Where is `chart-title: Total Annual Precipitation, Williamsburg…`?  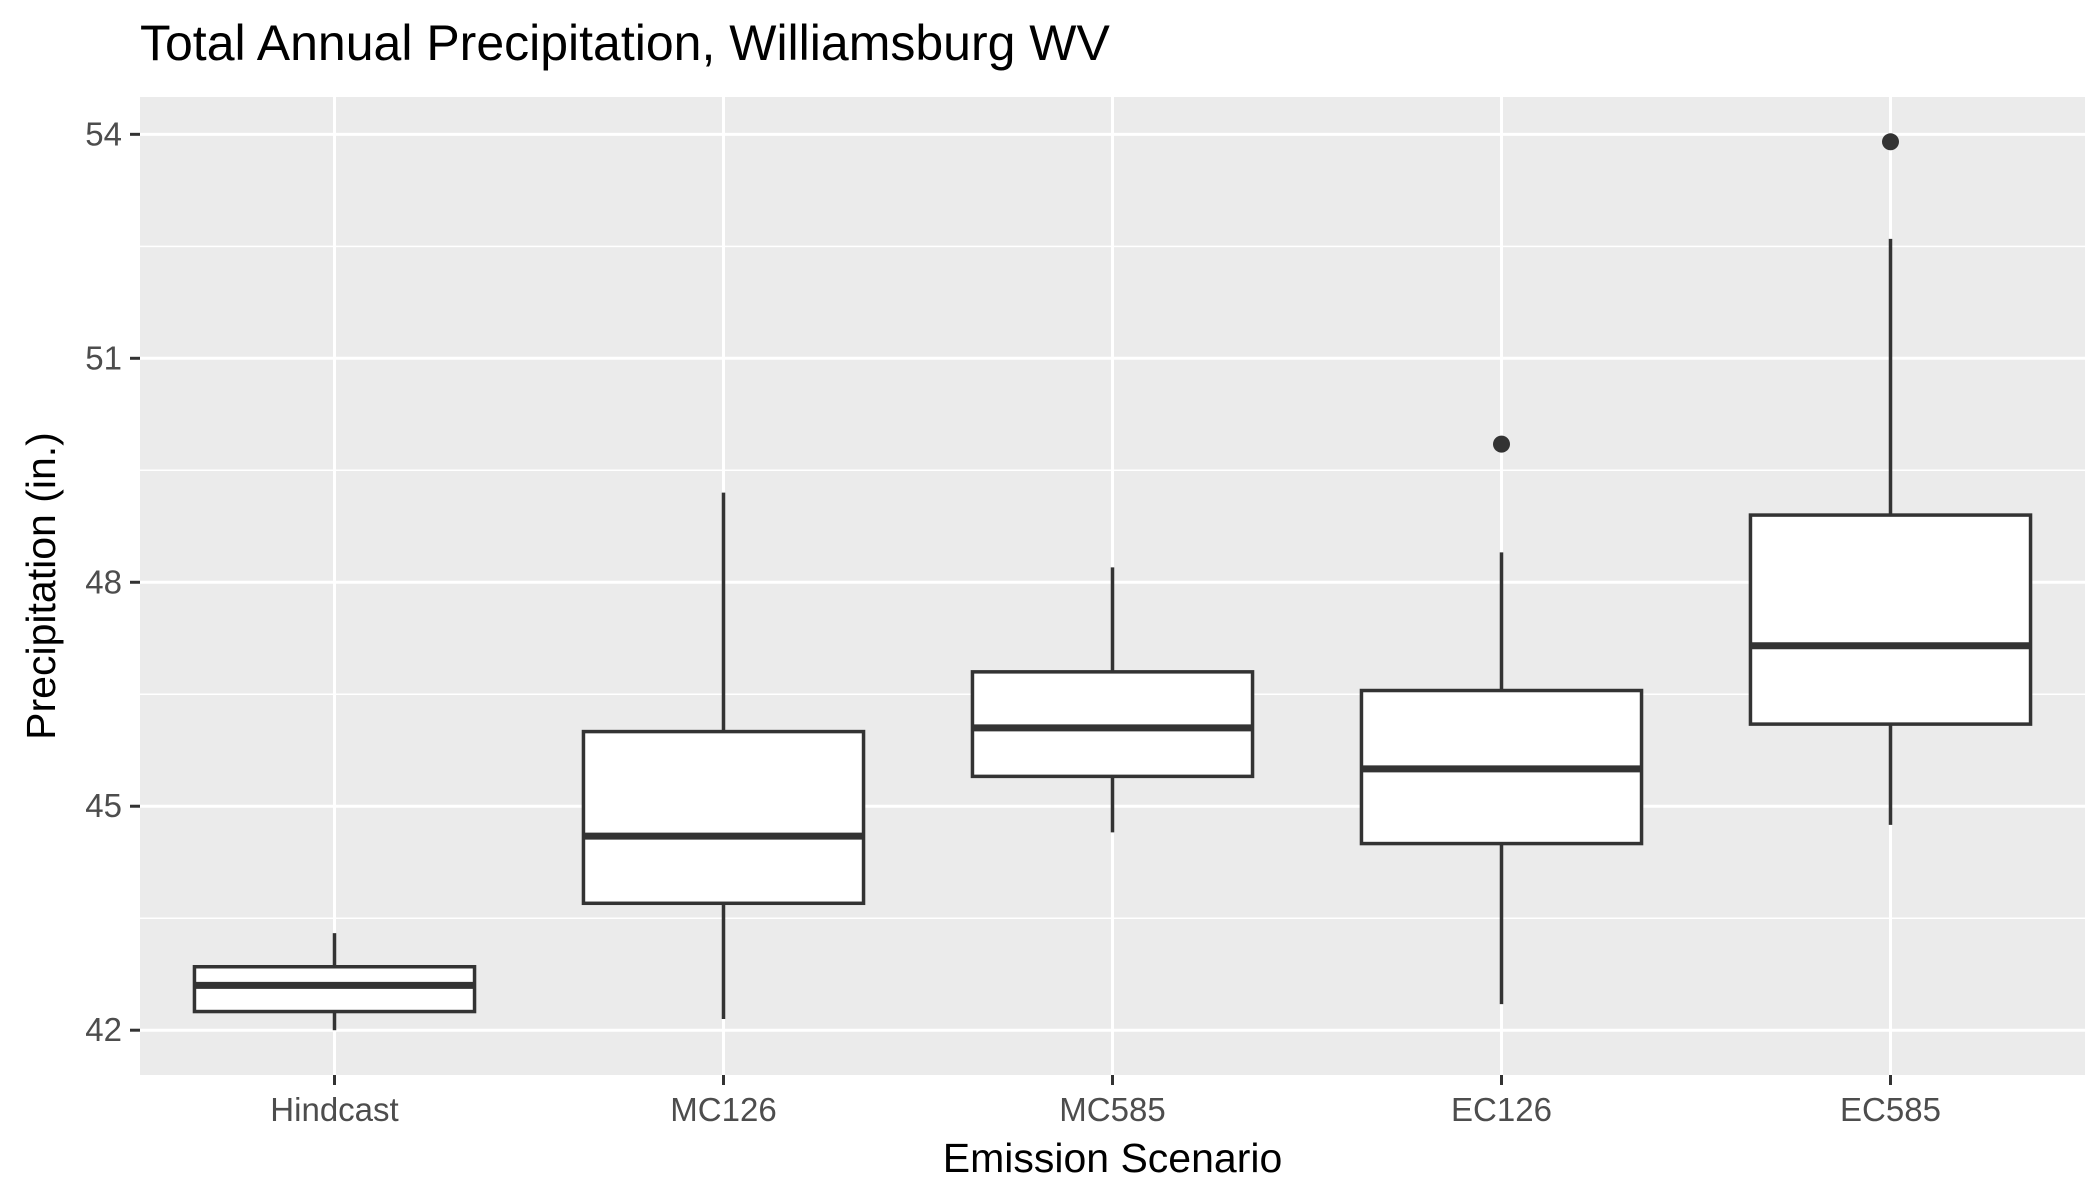 chart-title: Total Annual Precipitation, Williamsburg… is located at coordinates (625, 43).